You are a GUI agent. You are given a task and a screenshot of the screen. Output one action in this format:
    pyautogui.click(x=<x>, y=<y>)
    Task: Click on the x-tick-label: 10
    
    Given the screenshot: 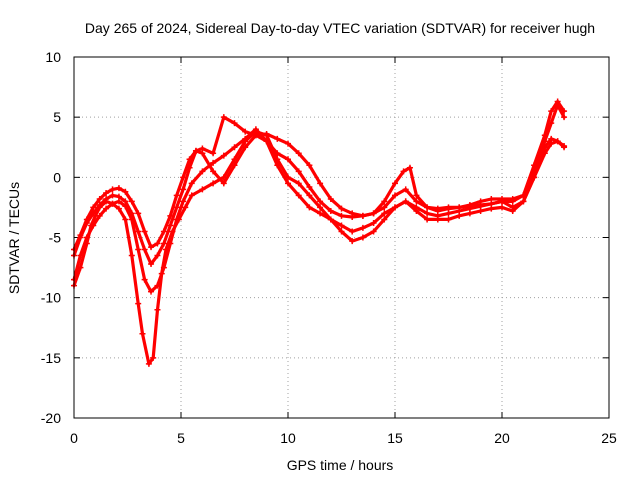 What is the action you would take?
    pyautogui.click(x=288, y=438)
    